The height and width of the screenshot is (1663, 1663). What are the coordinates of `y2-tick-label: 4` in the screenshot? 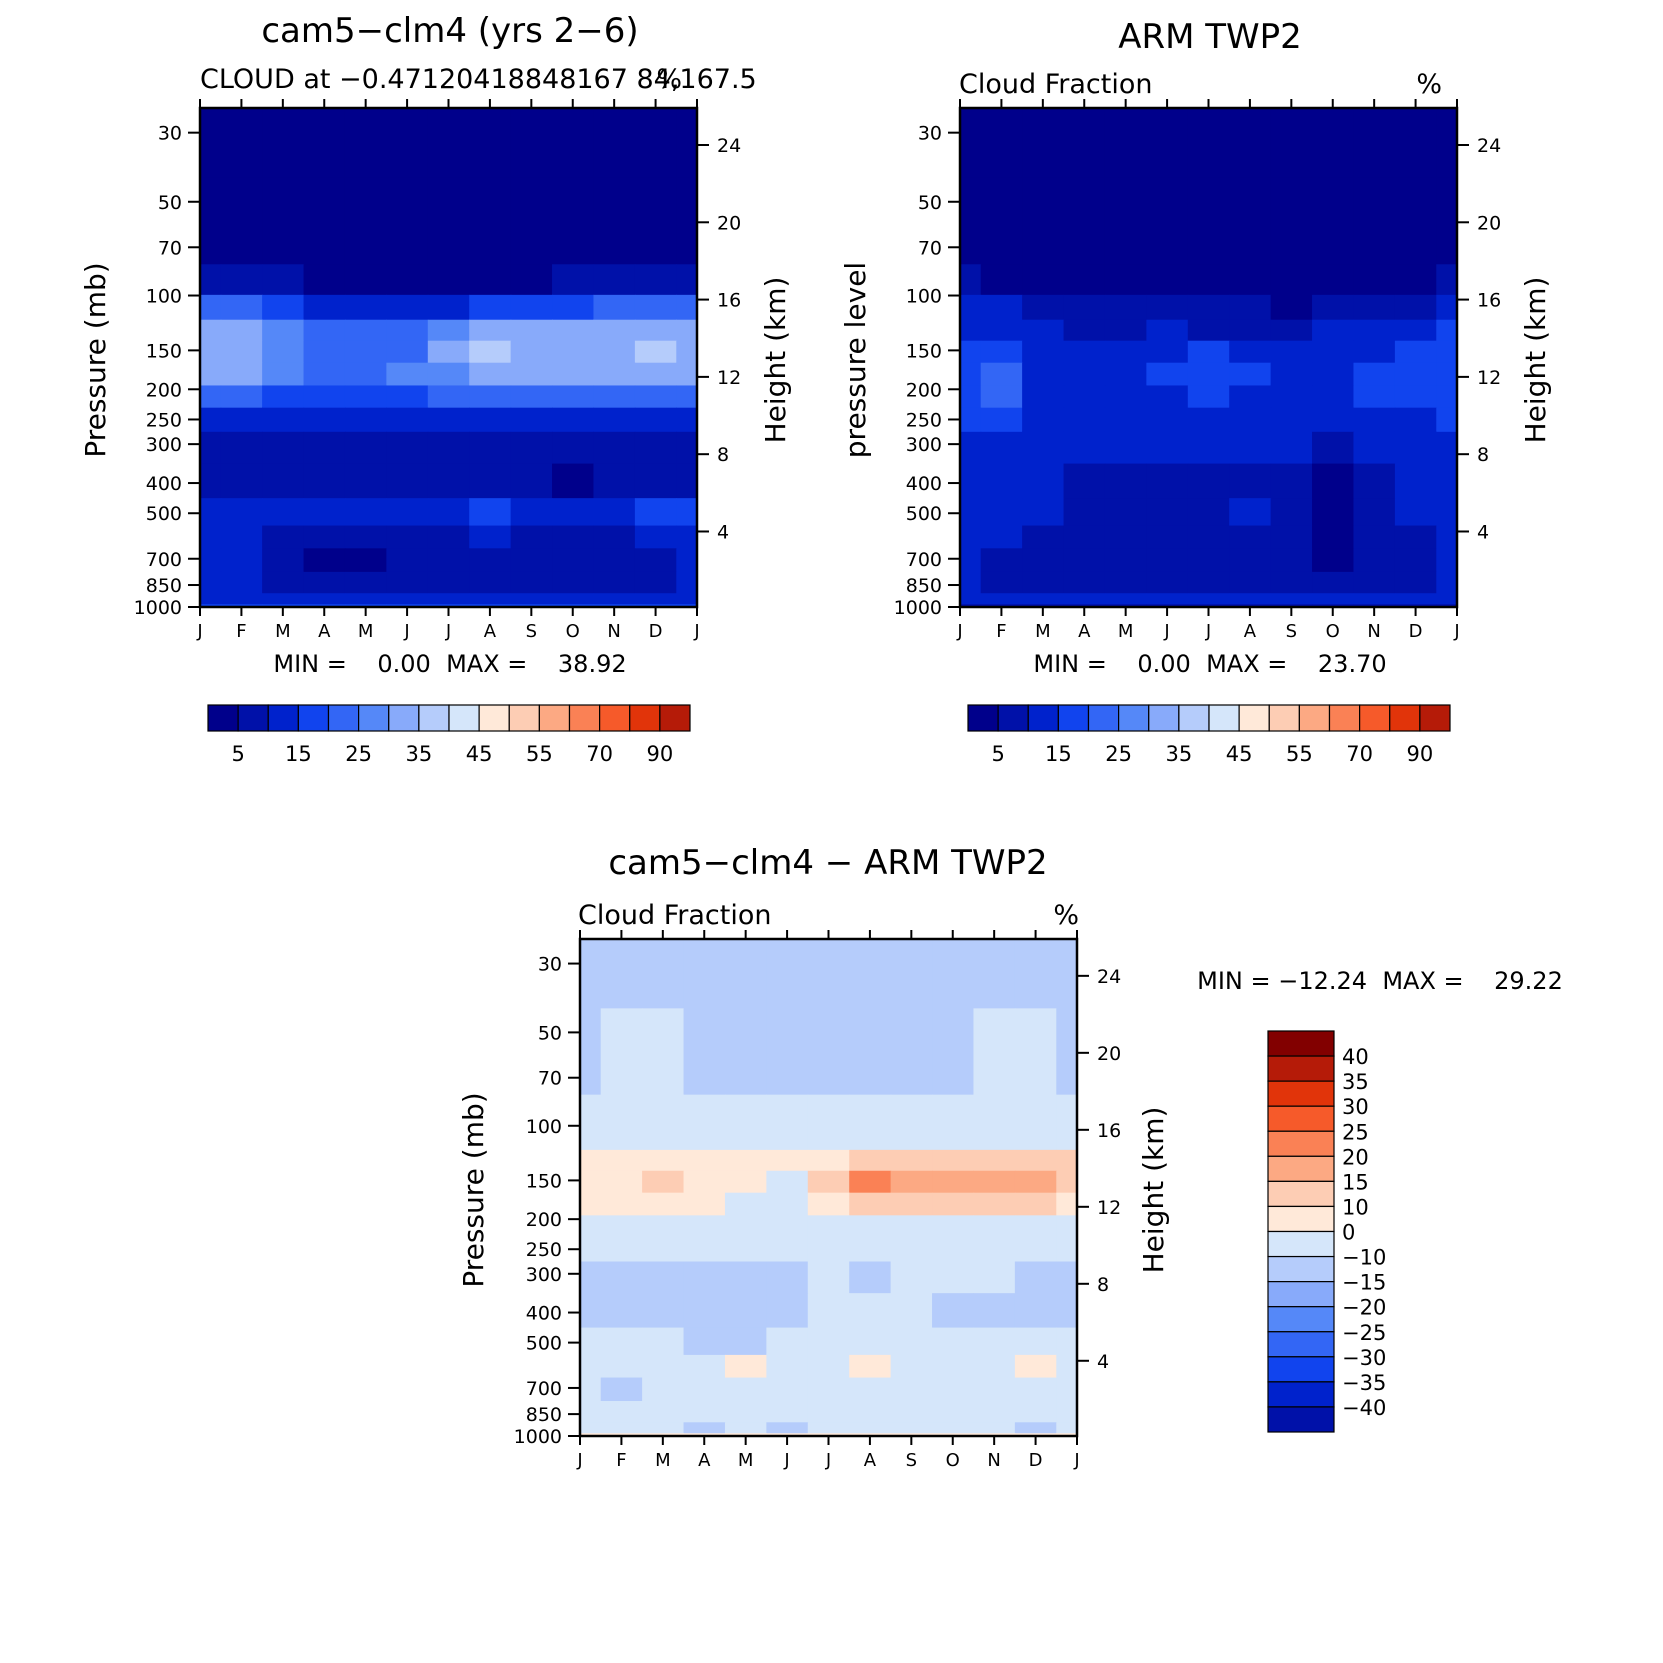 It's located at (723, 532).